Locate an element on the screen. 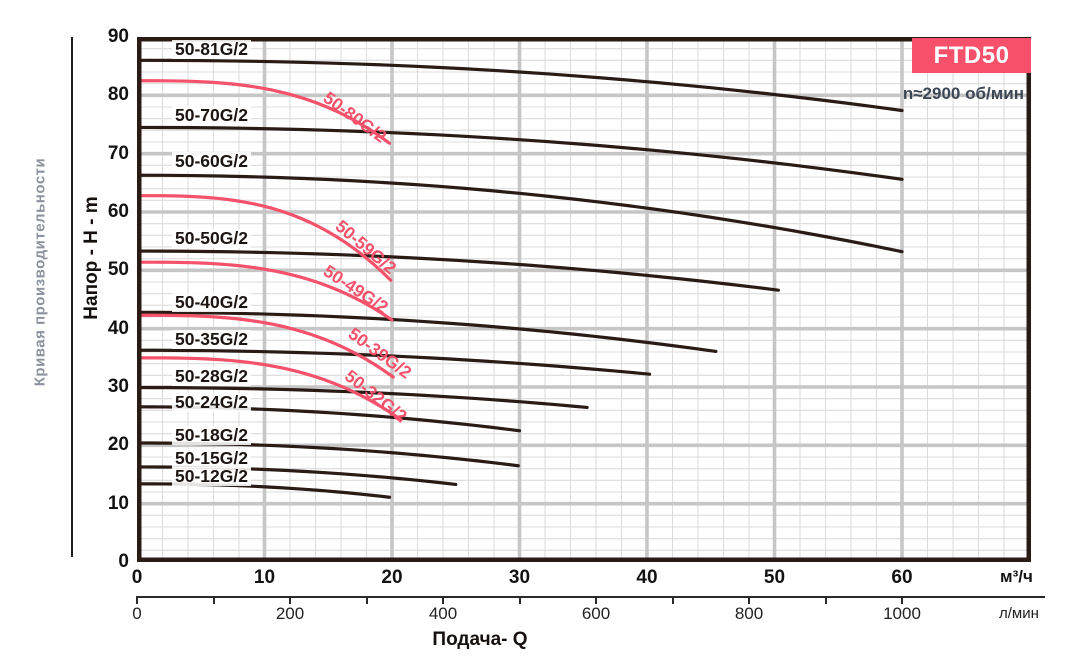 Image resolution: width=1073 pixels, height=666 pixels. curve-label-50-28G/2: 50-28G/2 is located at coordinates (211, 376).